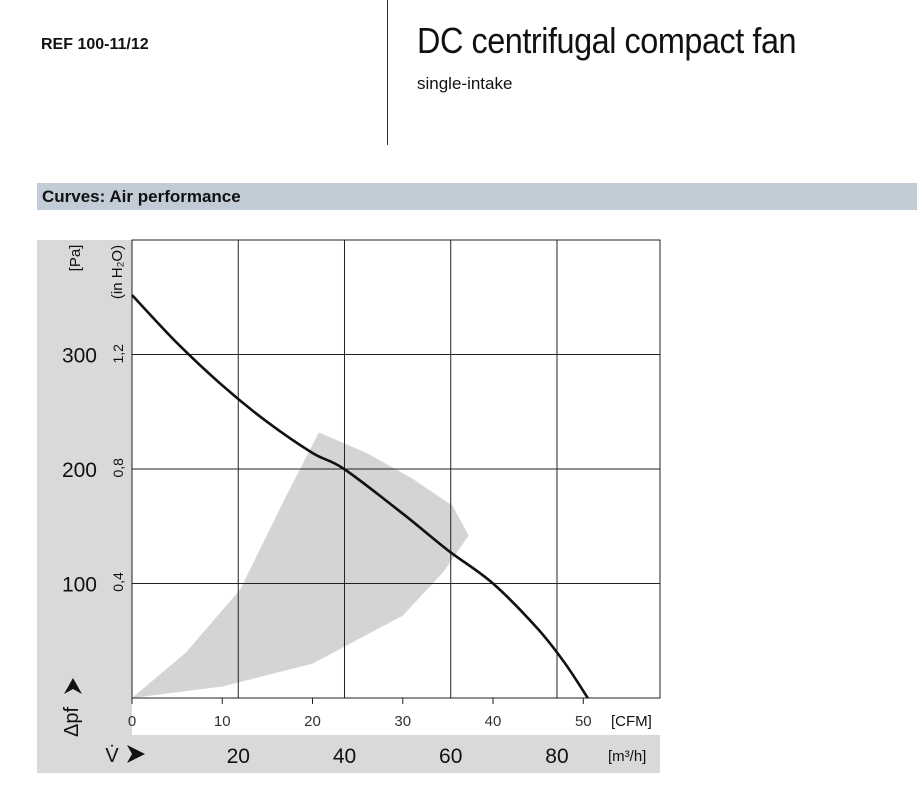  I want to click on x-cfm-tick-label: 20, so click(312, 721).